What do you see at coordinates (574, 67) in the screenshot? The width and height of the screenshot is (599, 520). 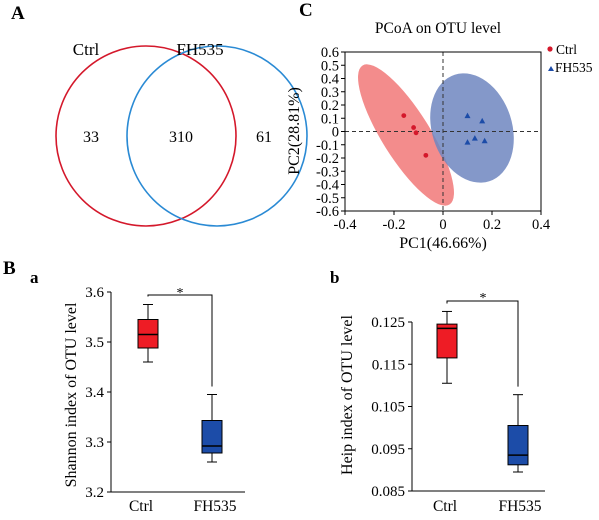 I see `pcoa-legend-fh535-label: FH535` at bounding box center [574, 67].